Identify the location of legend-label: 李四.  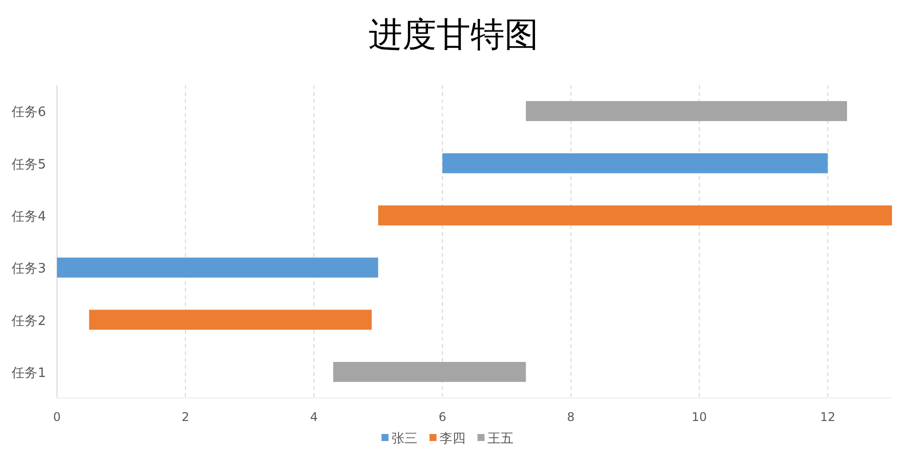
(453, 439).